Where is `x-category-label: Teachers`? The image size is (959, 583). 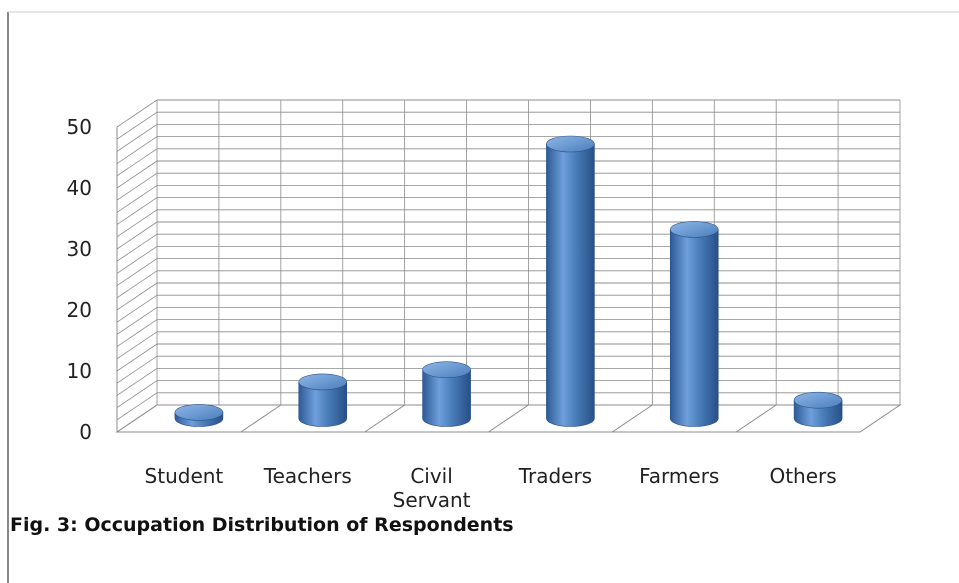
x-category-label: Teachers is located at coordinates (307, 476).